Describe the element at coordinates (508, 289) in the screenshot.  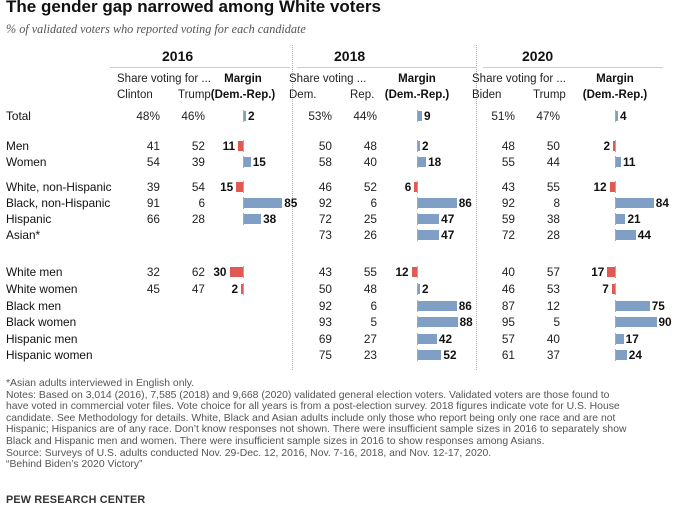
I see `dem-share: 46` at that location.